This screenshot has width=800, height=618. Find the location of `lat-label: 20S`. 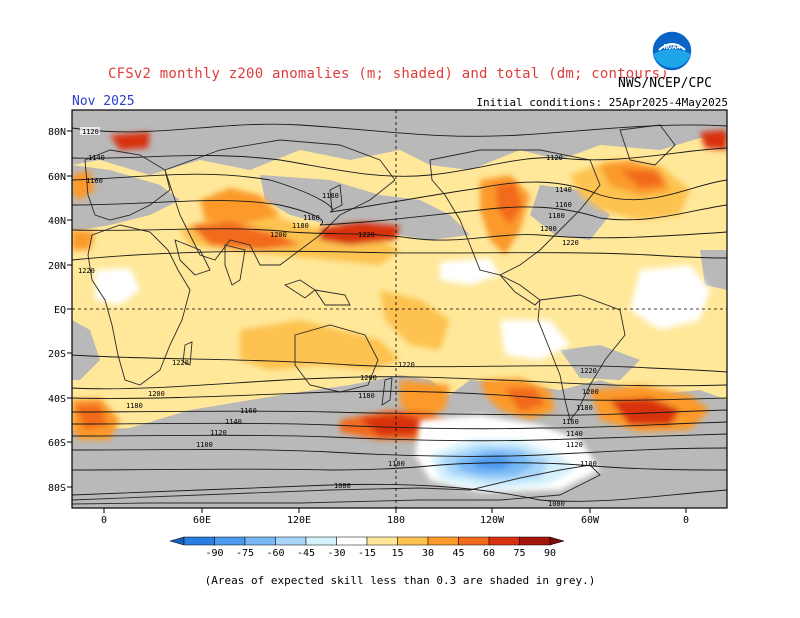

lat-label: 20S is located at coordinates (57, 354).